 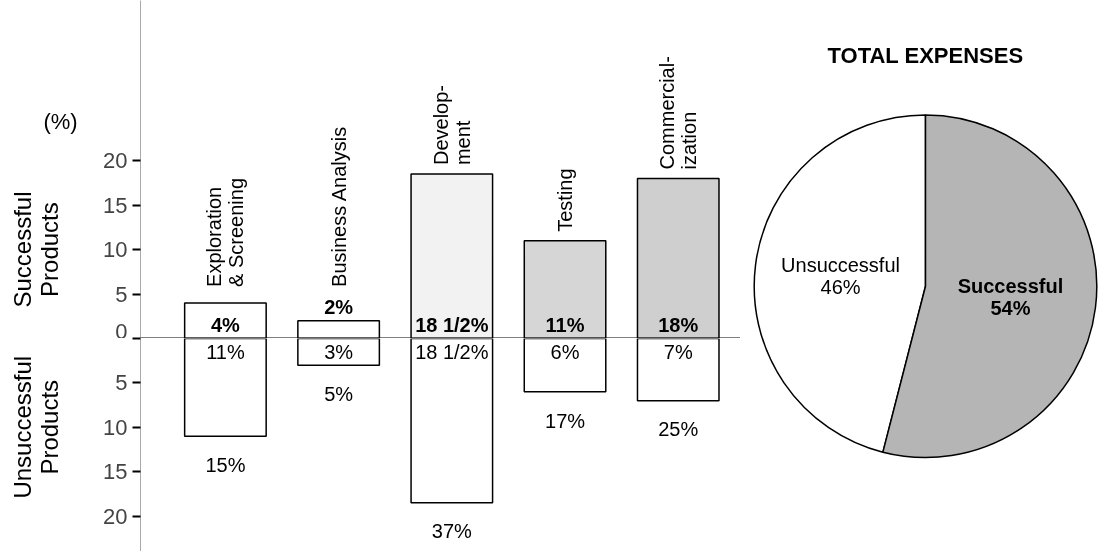 What do you see at coordinates (225, 232) in the screenshot?
I see `x-tick-label: Exploration & Screening` at bounding box center [225, 232].